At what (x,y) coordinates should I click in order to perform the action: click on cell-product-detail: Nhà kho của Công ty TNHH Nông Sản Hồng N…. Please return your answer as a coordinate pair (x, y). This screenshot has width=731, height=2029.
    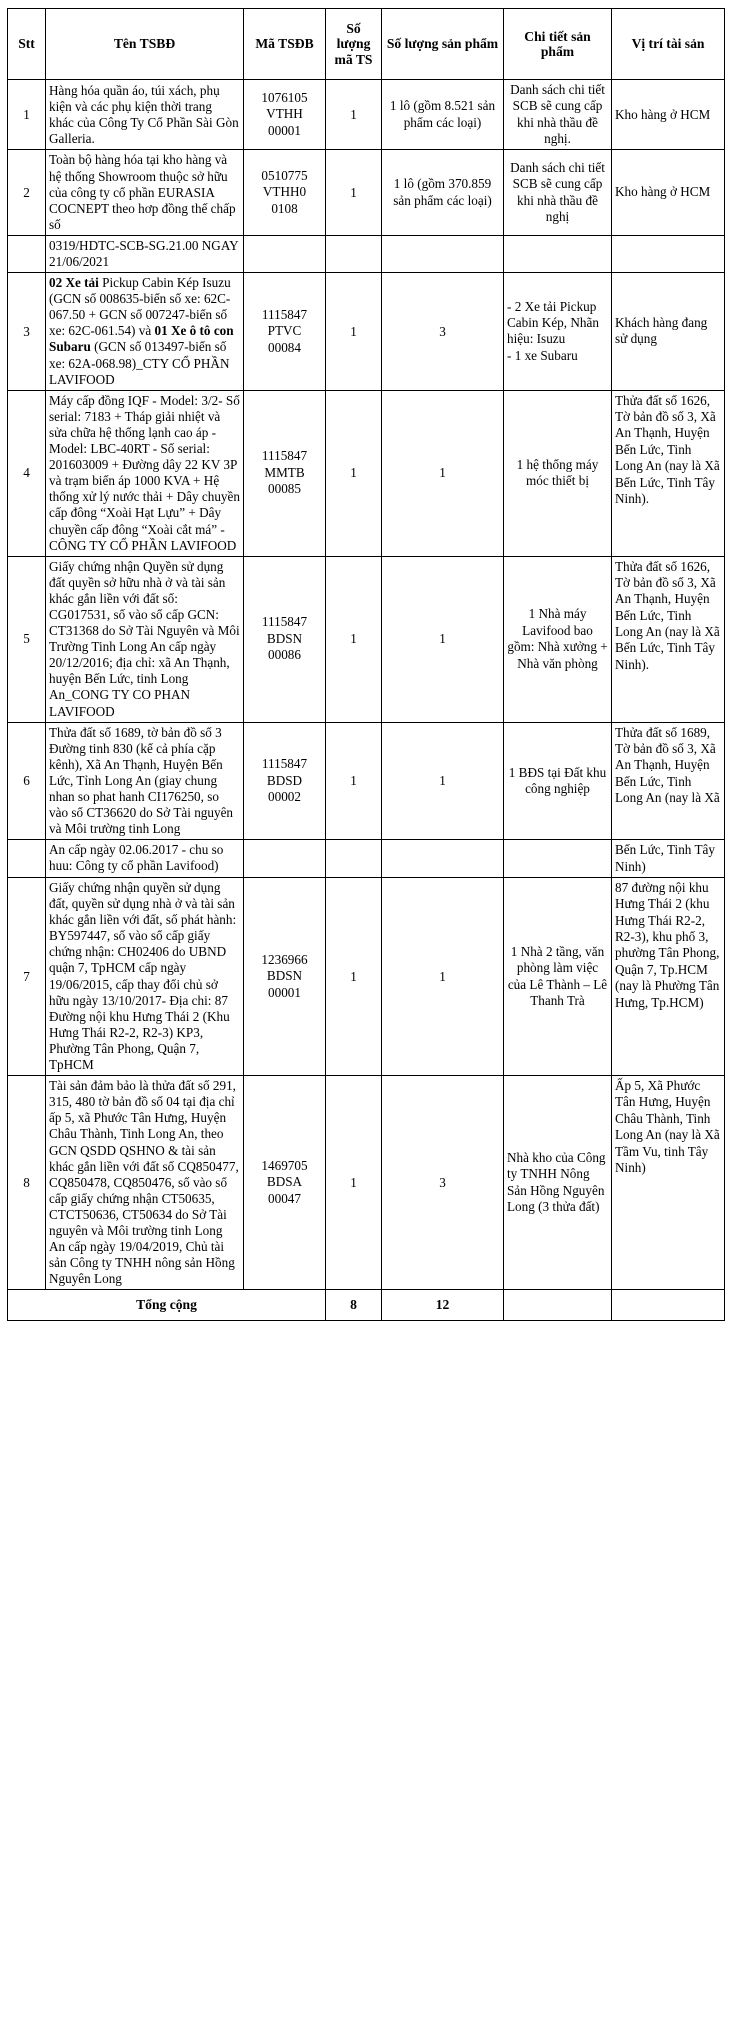
    Looking at the image, I should click on (557, 1183).